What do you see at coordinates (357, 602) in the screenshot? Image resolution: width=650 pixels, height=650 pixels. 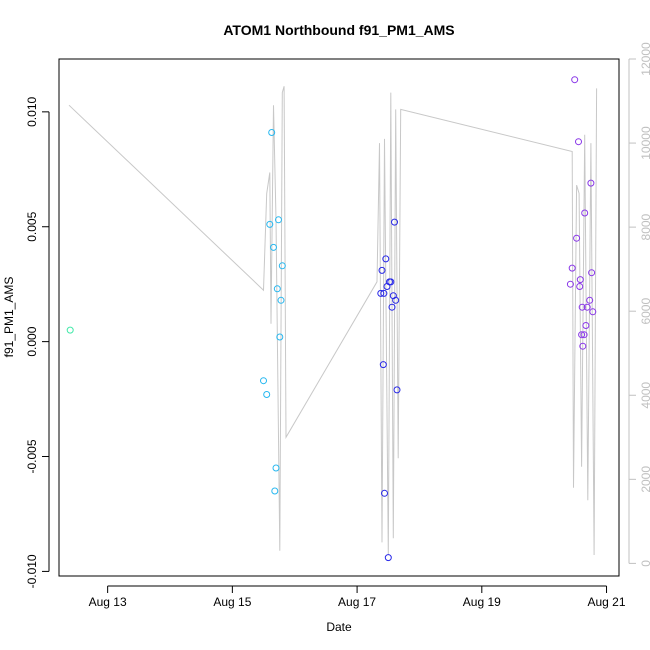 I see `x-tick-label: Aug 17` at bounding box center [357, 602].